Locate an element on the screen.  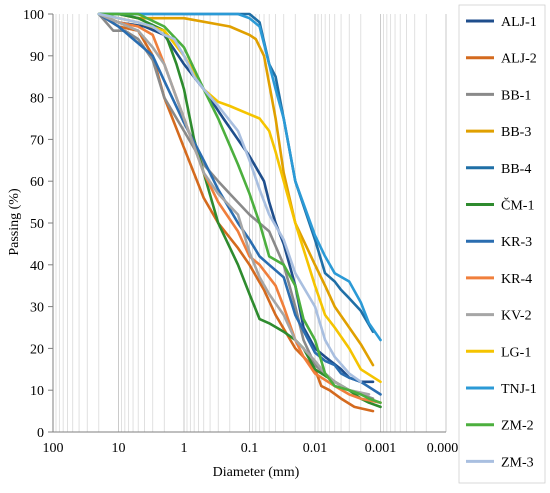
y-axis-label: Passing (%) is located at coordinates (14, 222).